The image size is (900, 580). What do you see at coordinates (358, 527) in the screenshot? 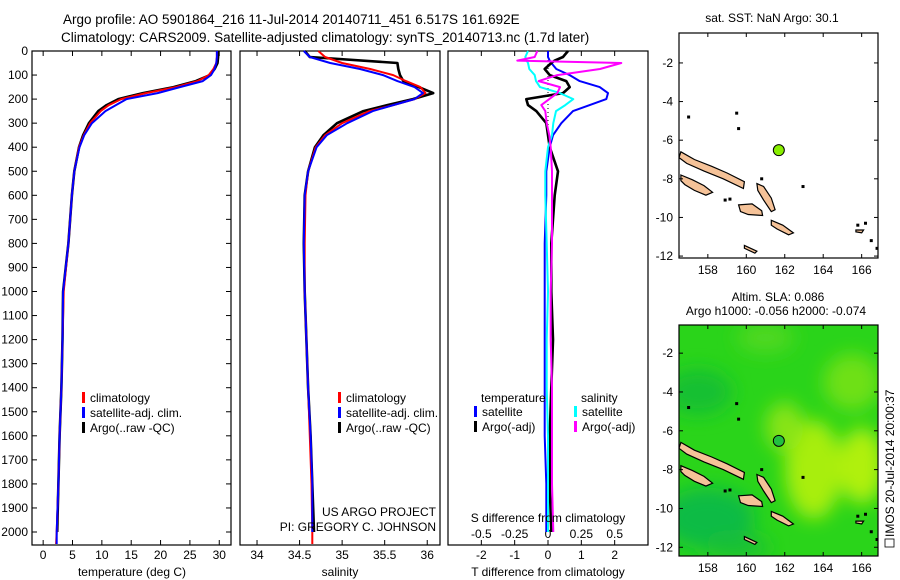
I see `pi-credit: PI: GREGORY C. JOHNSON` at bounding box center [358, 527].